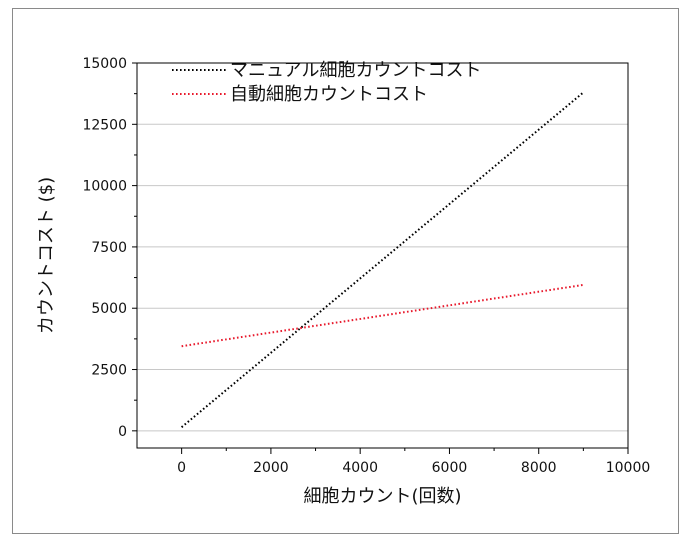 The image size is (691, 542). What do you see at coordinates (46, 255) in the screenshot?
I see `y-axis-title: カウントコスト ($)` at bounding box center [46, 255].